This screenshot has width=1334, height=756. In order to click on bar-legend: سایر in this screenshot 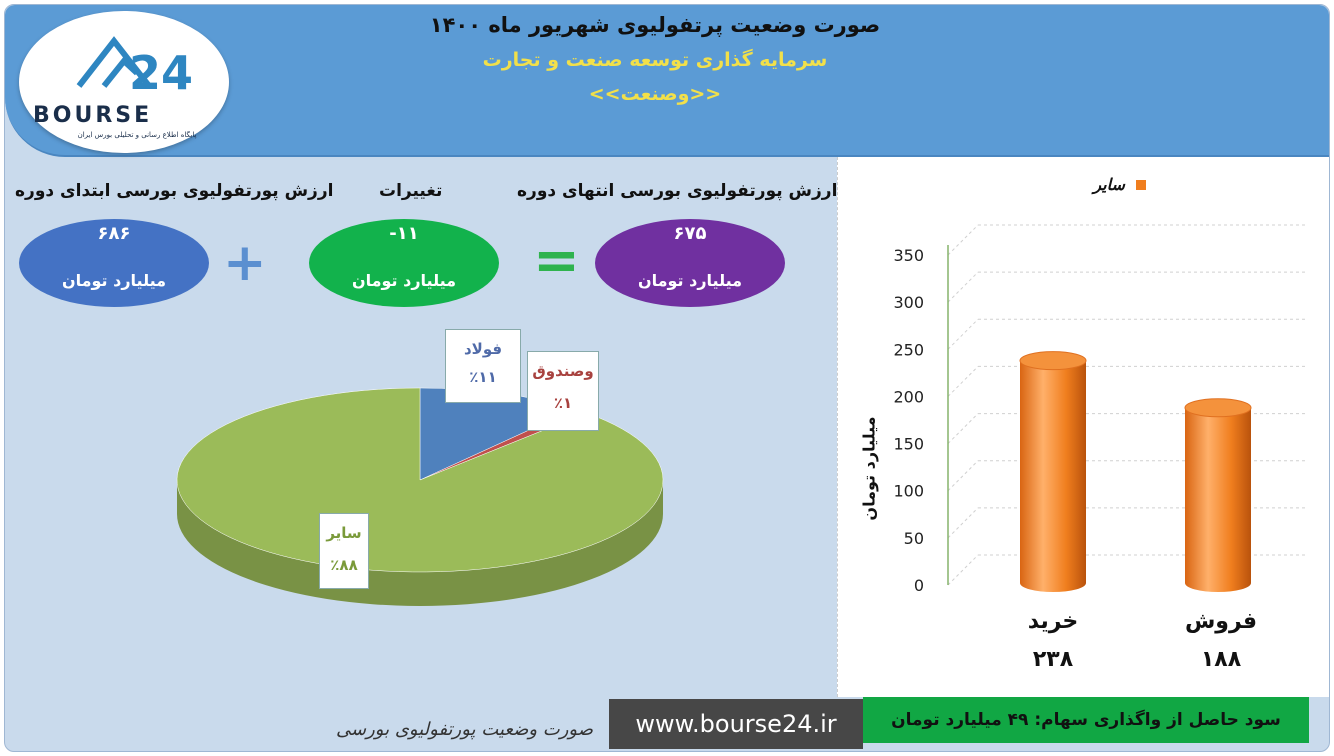, I will do `click(1101, 187)`.